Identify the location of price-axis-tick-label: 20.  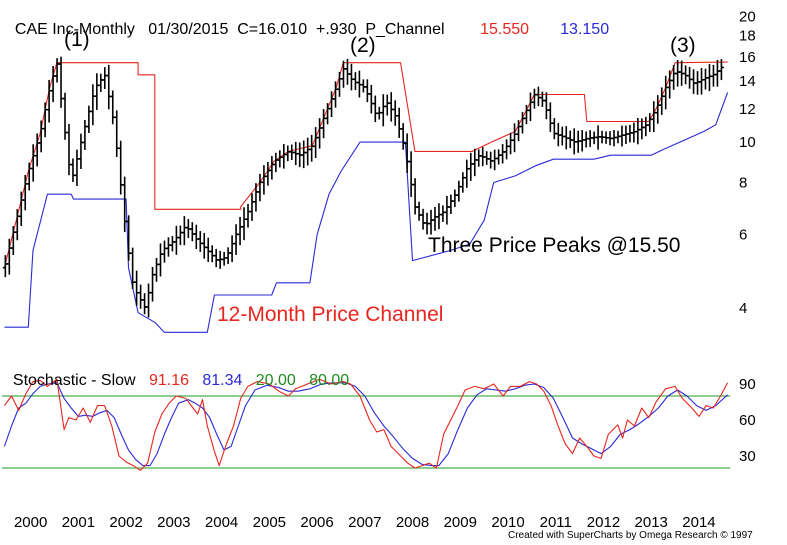
(747, 16).